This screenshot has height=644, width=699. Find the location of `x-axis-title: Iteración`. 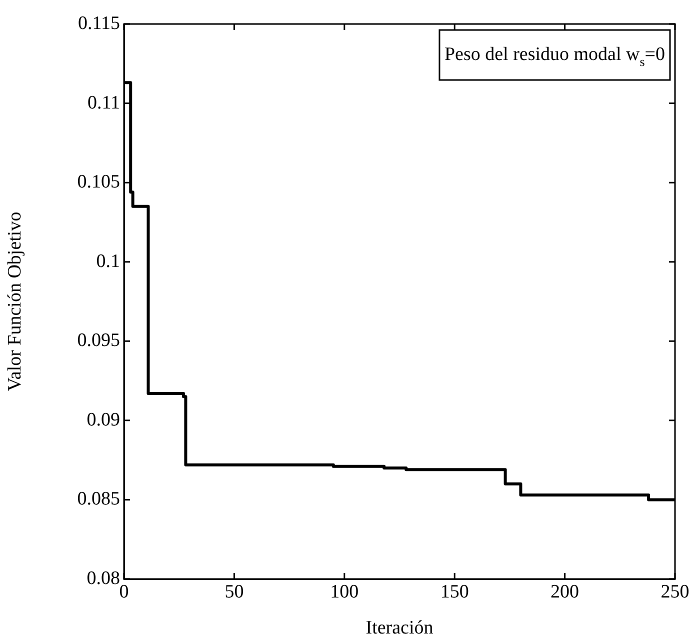

x-axis-title: Iteración is located at coordinates (400, 628).